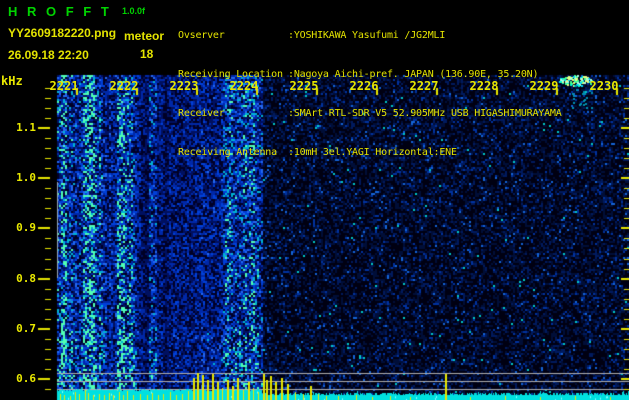 This screenshot has width=629, height=400. Describe the element at coordinates (124, 86) in the screenshot. I see `x-axis-tick-label: 2222` at that location.